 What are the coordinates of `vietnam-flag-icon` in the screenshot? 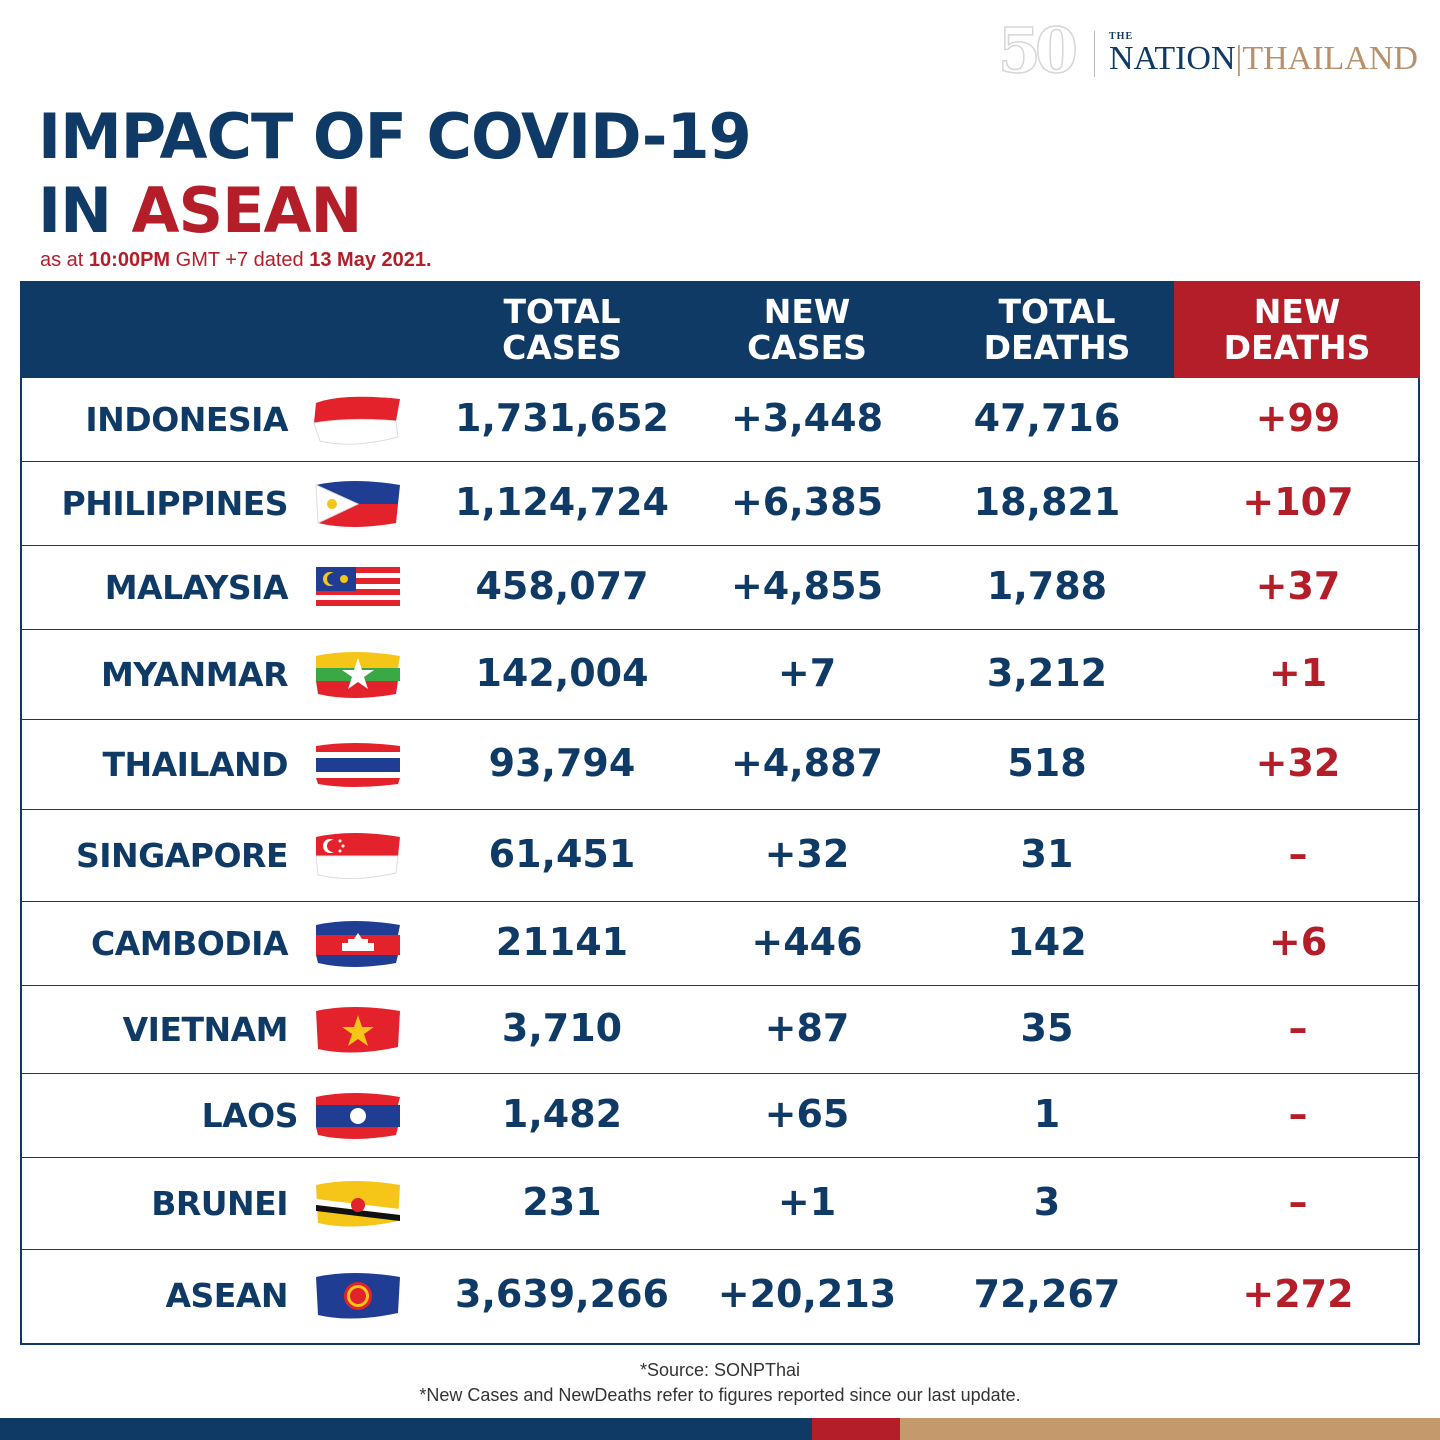 It's located at (358, 1030).